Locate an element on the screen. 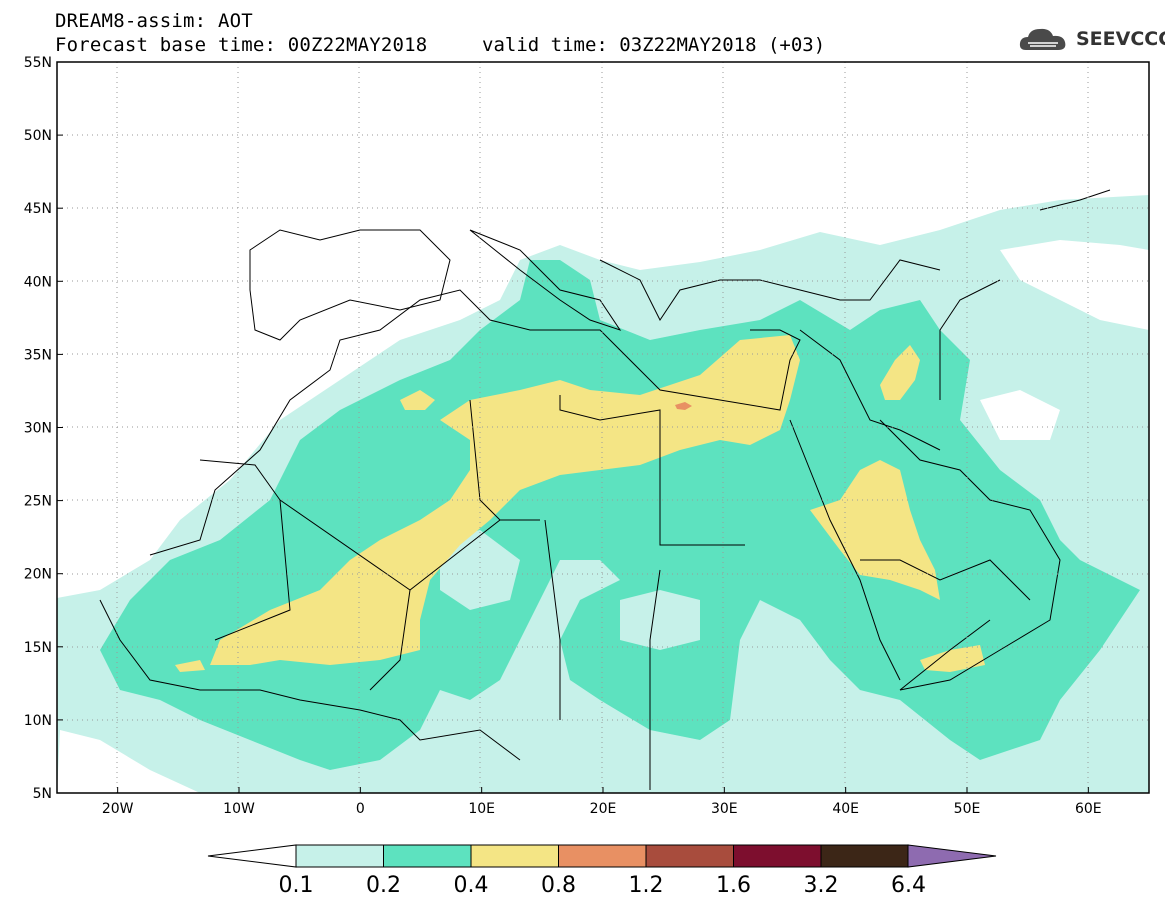  aot-region-0.8 is located at coordinates (683, 406).